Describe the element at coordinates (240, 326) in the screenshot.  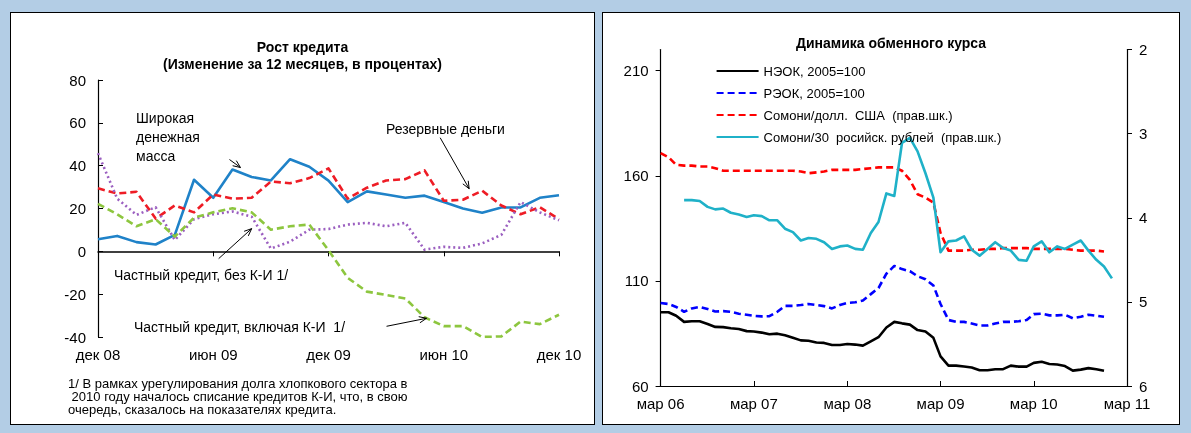
I see `text: Частный кредит, включая К-И 1/` at that location.